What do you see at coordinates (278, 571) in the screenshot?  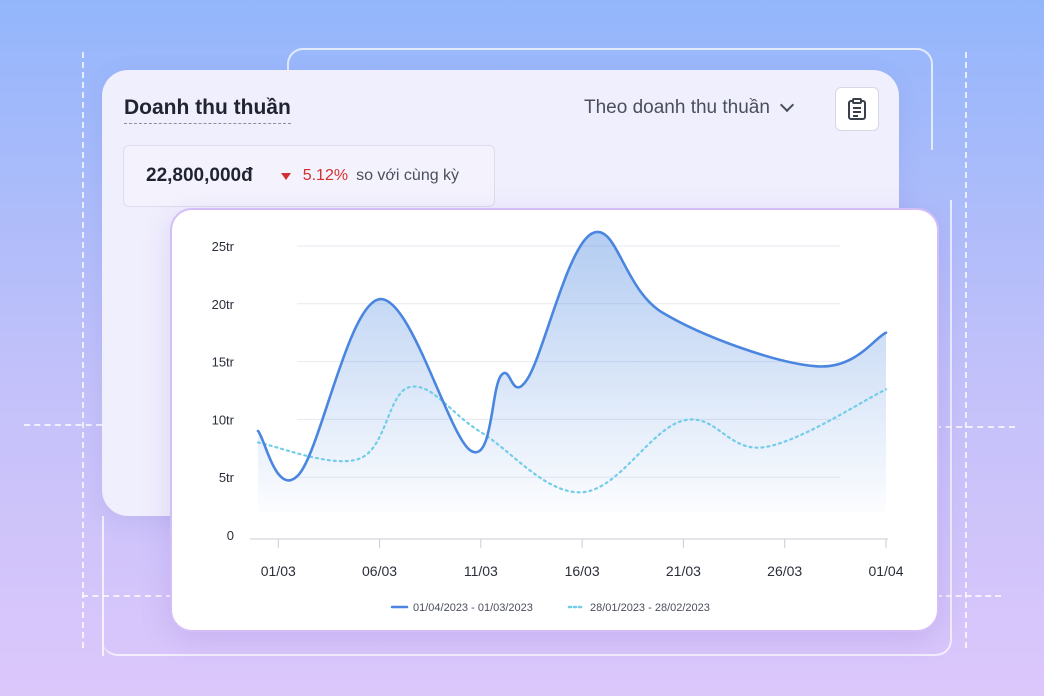 I see `x-tick-label: 01/03` at bounding box center [278, 571].